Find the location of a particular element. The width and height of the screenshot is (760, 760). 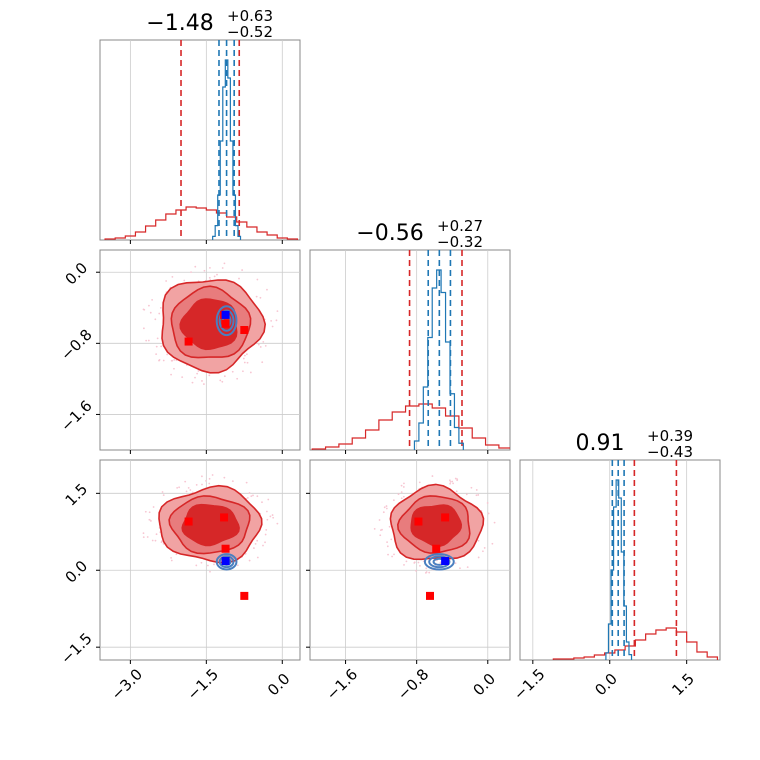

panel-title-0: −1.48 is located at coordinates (179, 23).